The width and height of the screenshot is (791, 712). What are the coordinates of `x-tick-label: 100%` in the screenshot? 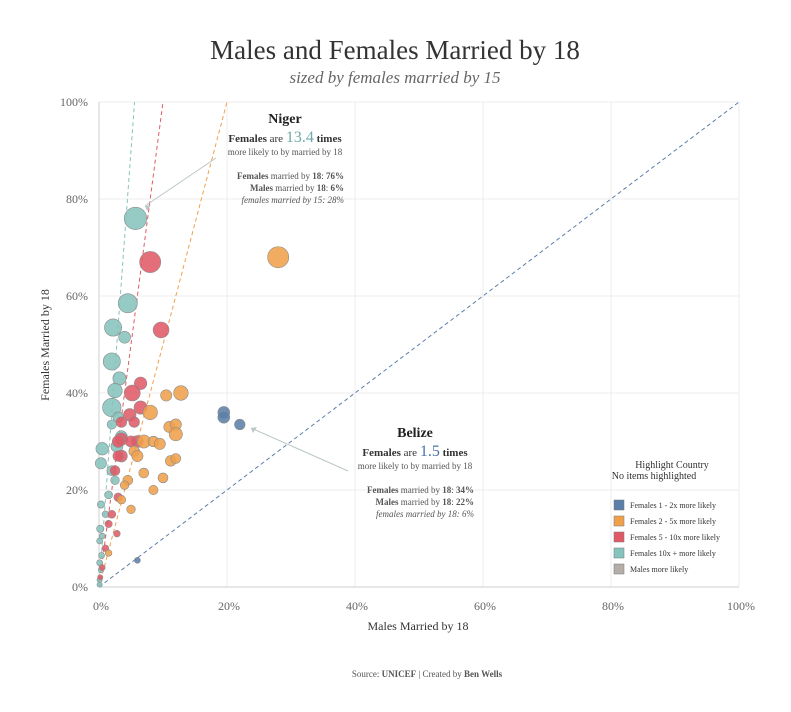 It's located at (741, 606).